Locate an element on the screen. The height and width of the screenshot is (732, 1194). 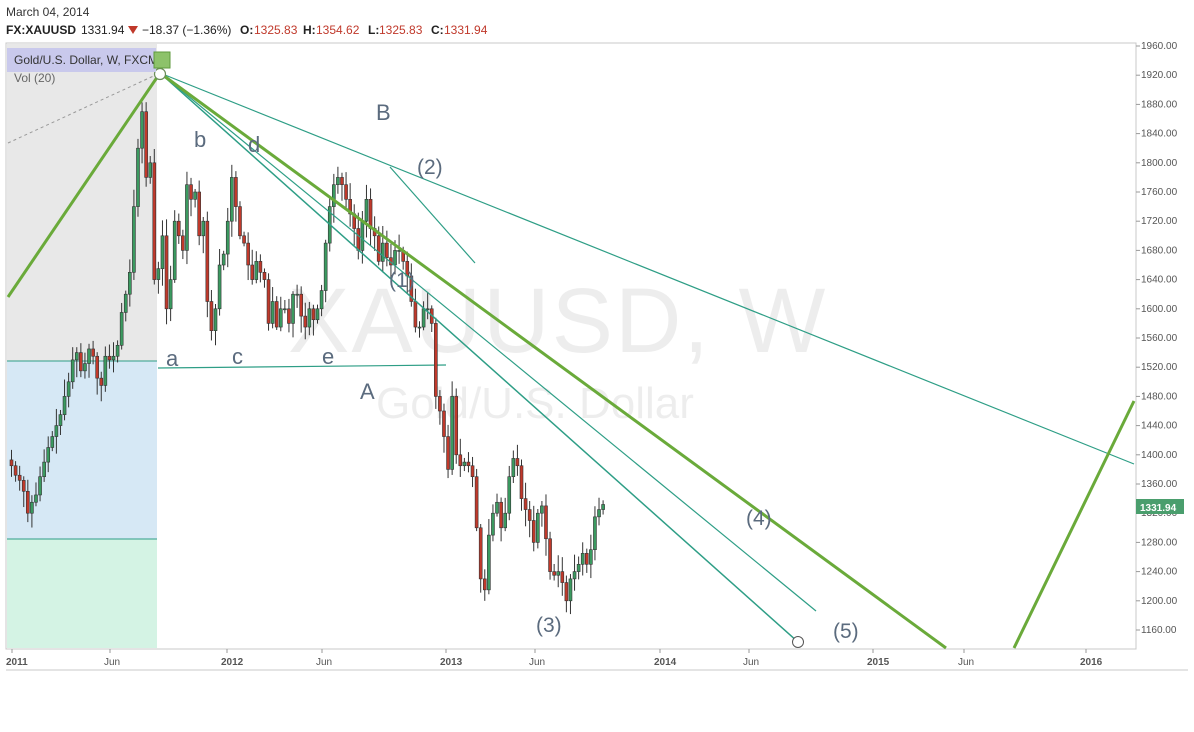
y-tick-label: 1680.00 is located at coordinates (1159, 250).